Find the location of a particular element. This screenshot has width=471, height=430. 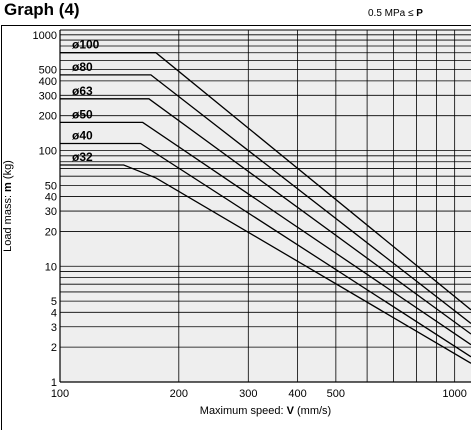

y-axis-label-unit: (kg) is located at coordinates (8, 171).